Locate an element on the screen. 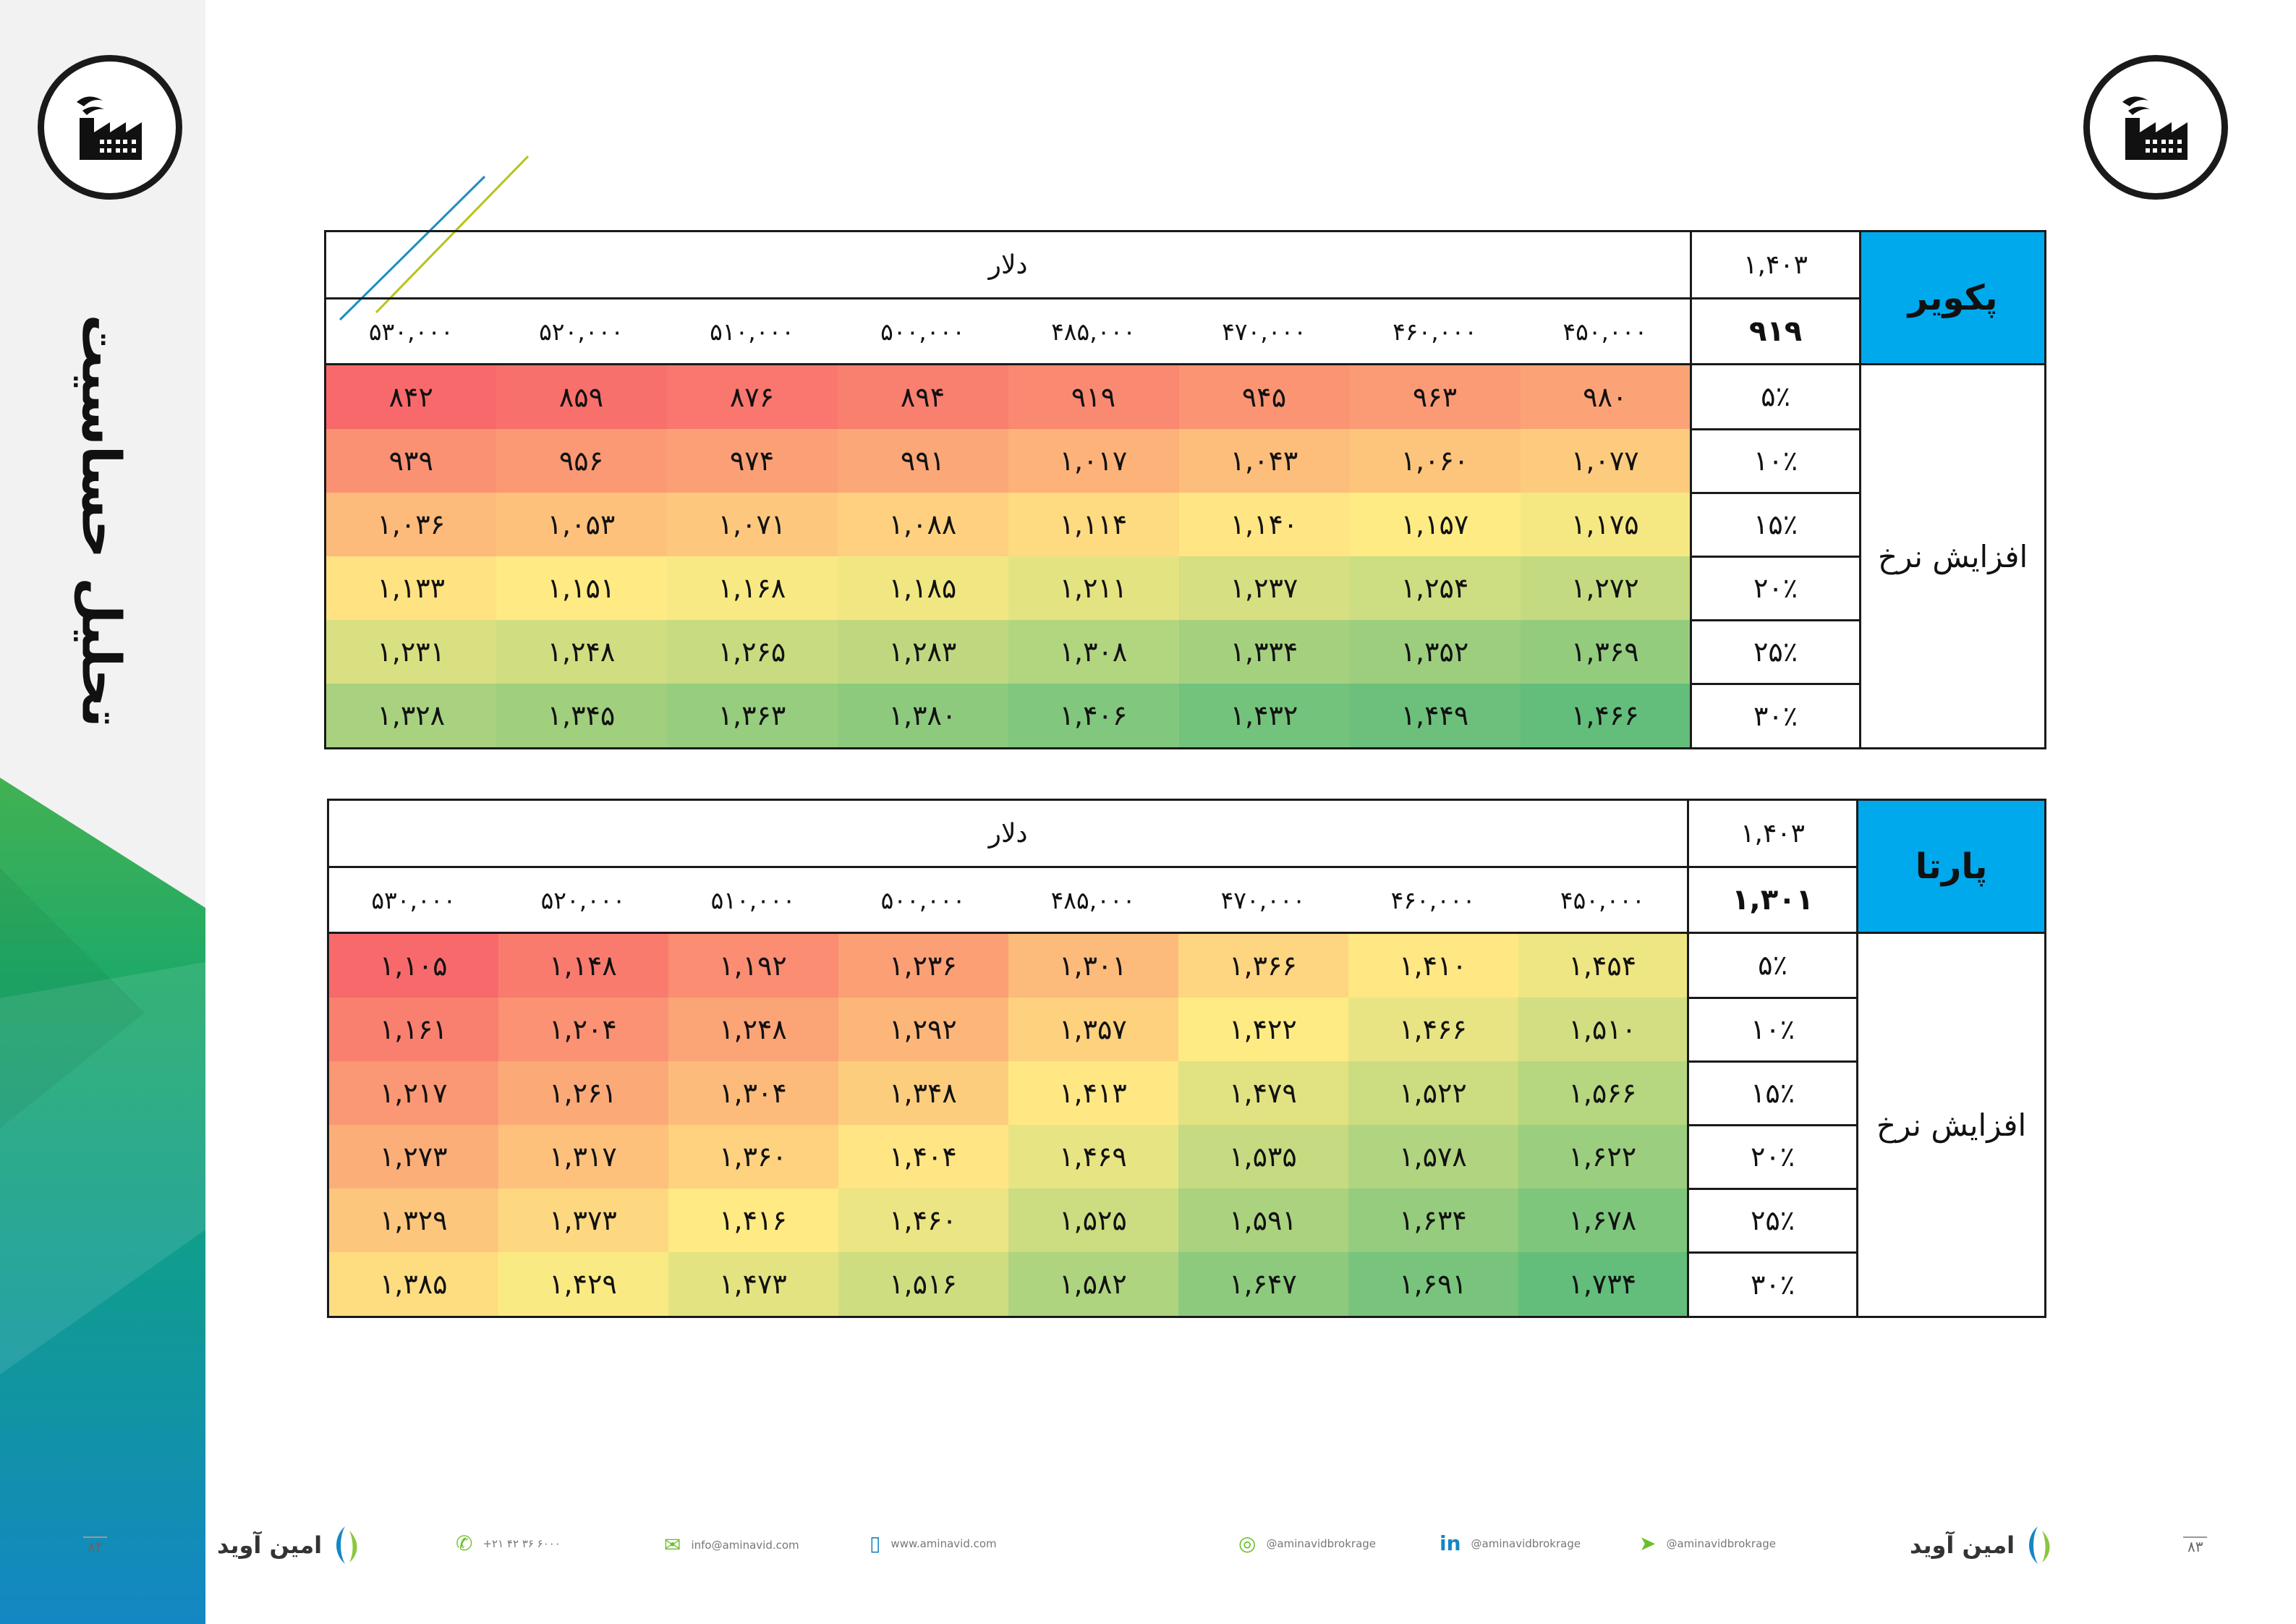  value-cell: ۱,۱۶۸ is located at coordinates (752, 588).